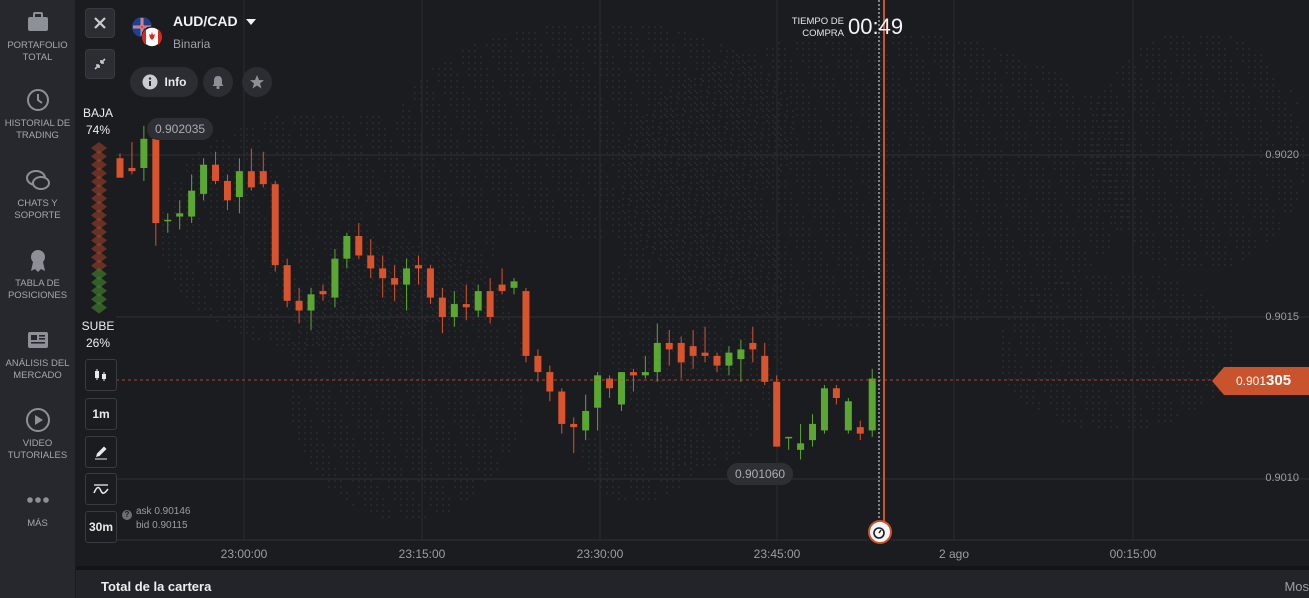 The width and height of the screenshot is (1309, 598). What do you see at coordinates (37, 180) in the screenshot?
I see `chat-icon` at bounding box center [37, 180].